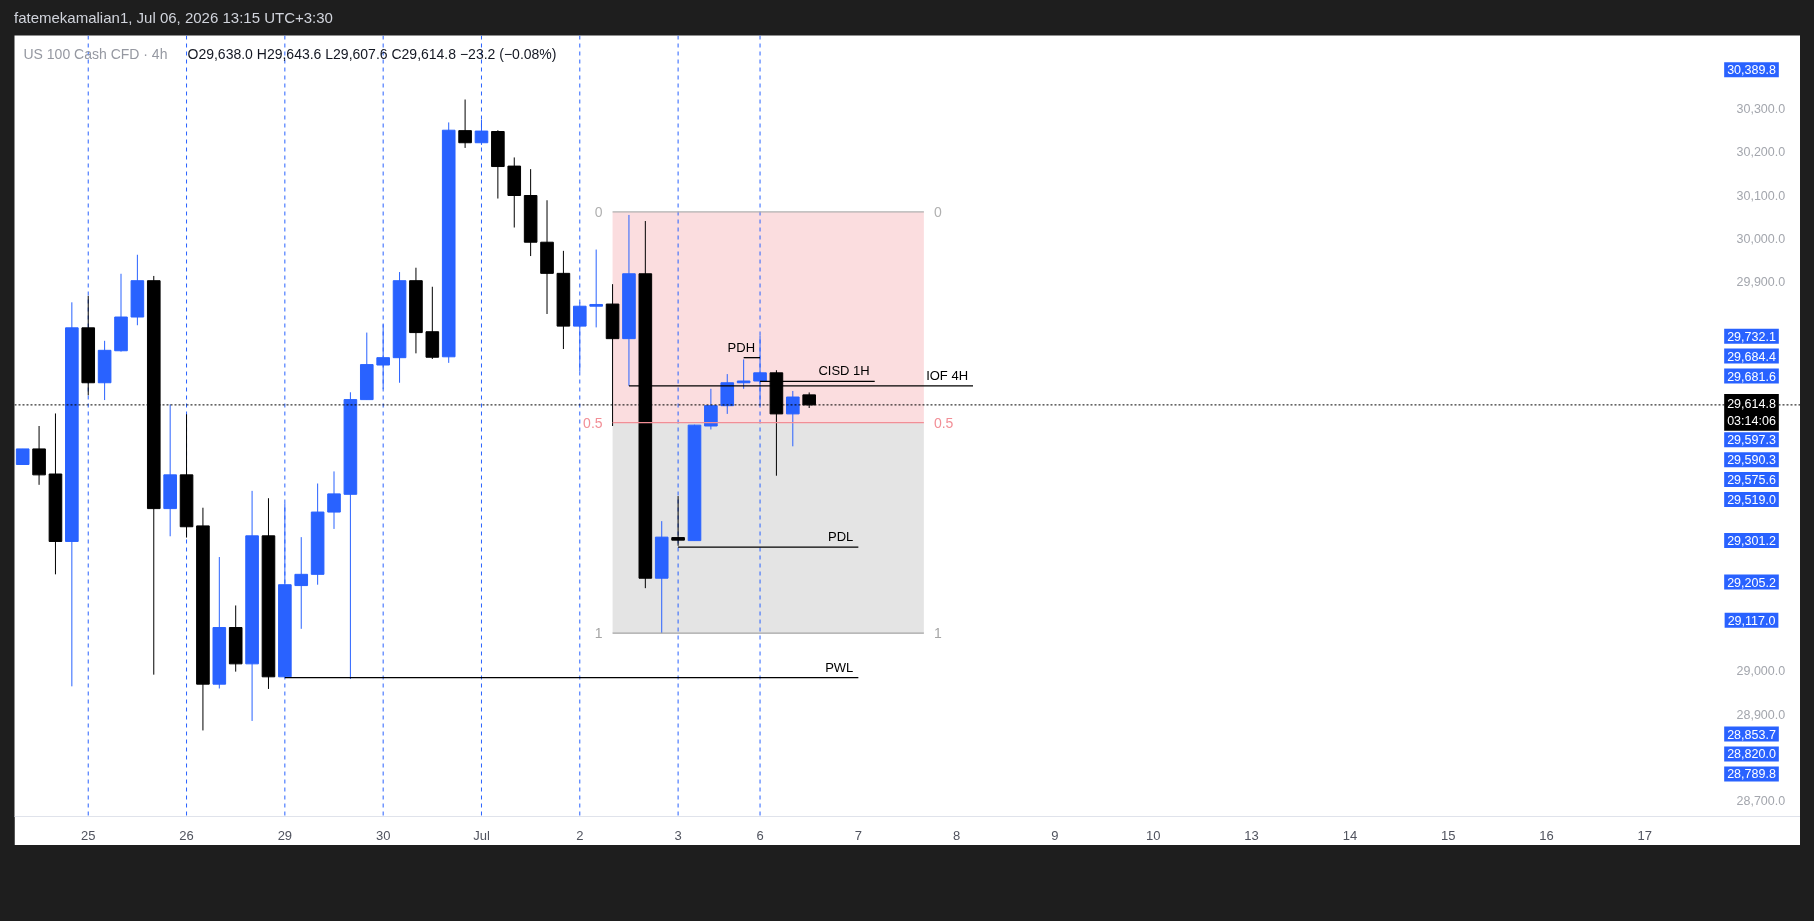 This screenshot has height=921, width=1814. Describe the element at coordinates (1153, 835) in the screenshot. I see `x-tick-label: 10` at that location.